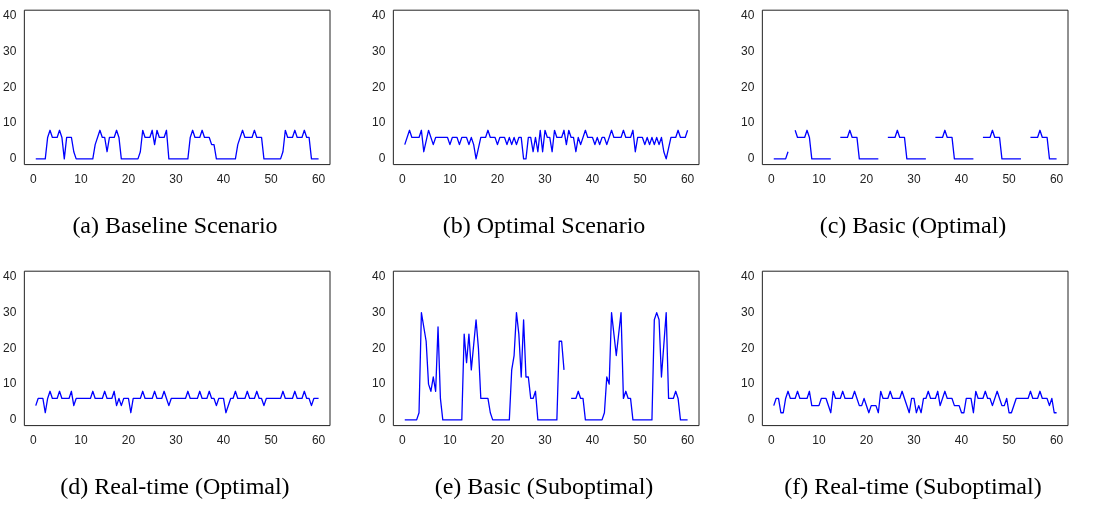  Describe the element at coordinates (544, 486) in the screenshot. I see `text: (e) Basic (Suboptimal)` at that location.